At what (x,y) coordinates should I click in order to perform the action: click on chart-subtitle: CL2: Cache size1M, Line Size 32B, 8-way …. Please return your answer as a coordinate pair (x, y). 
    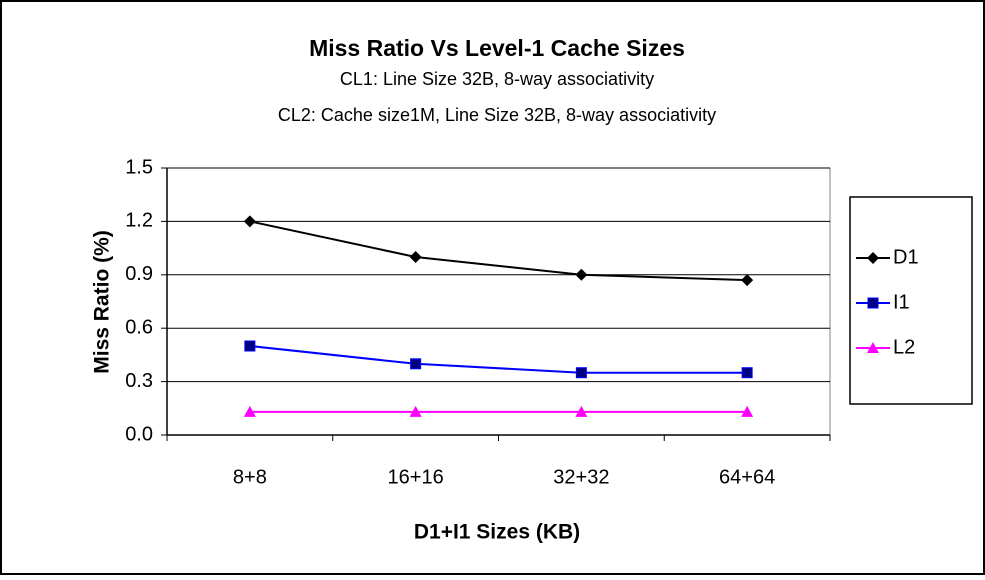
    Looking at the image, I should click on (497, 115).